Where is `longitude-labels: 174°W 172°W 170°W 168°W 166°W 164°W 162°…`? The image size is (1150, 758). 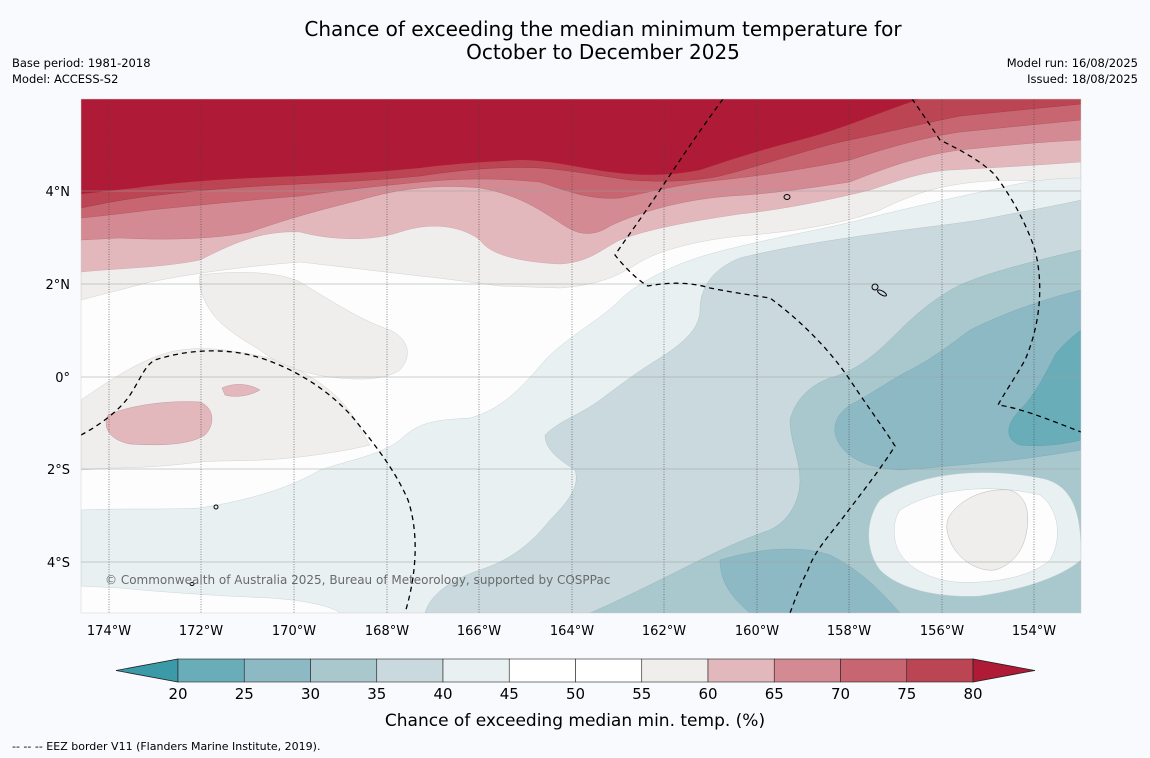 longitude-labels: 174°W 172°W 170°W 168°W 166°W 164°W 162°… is located at coordinates (571, 631).